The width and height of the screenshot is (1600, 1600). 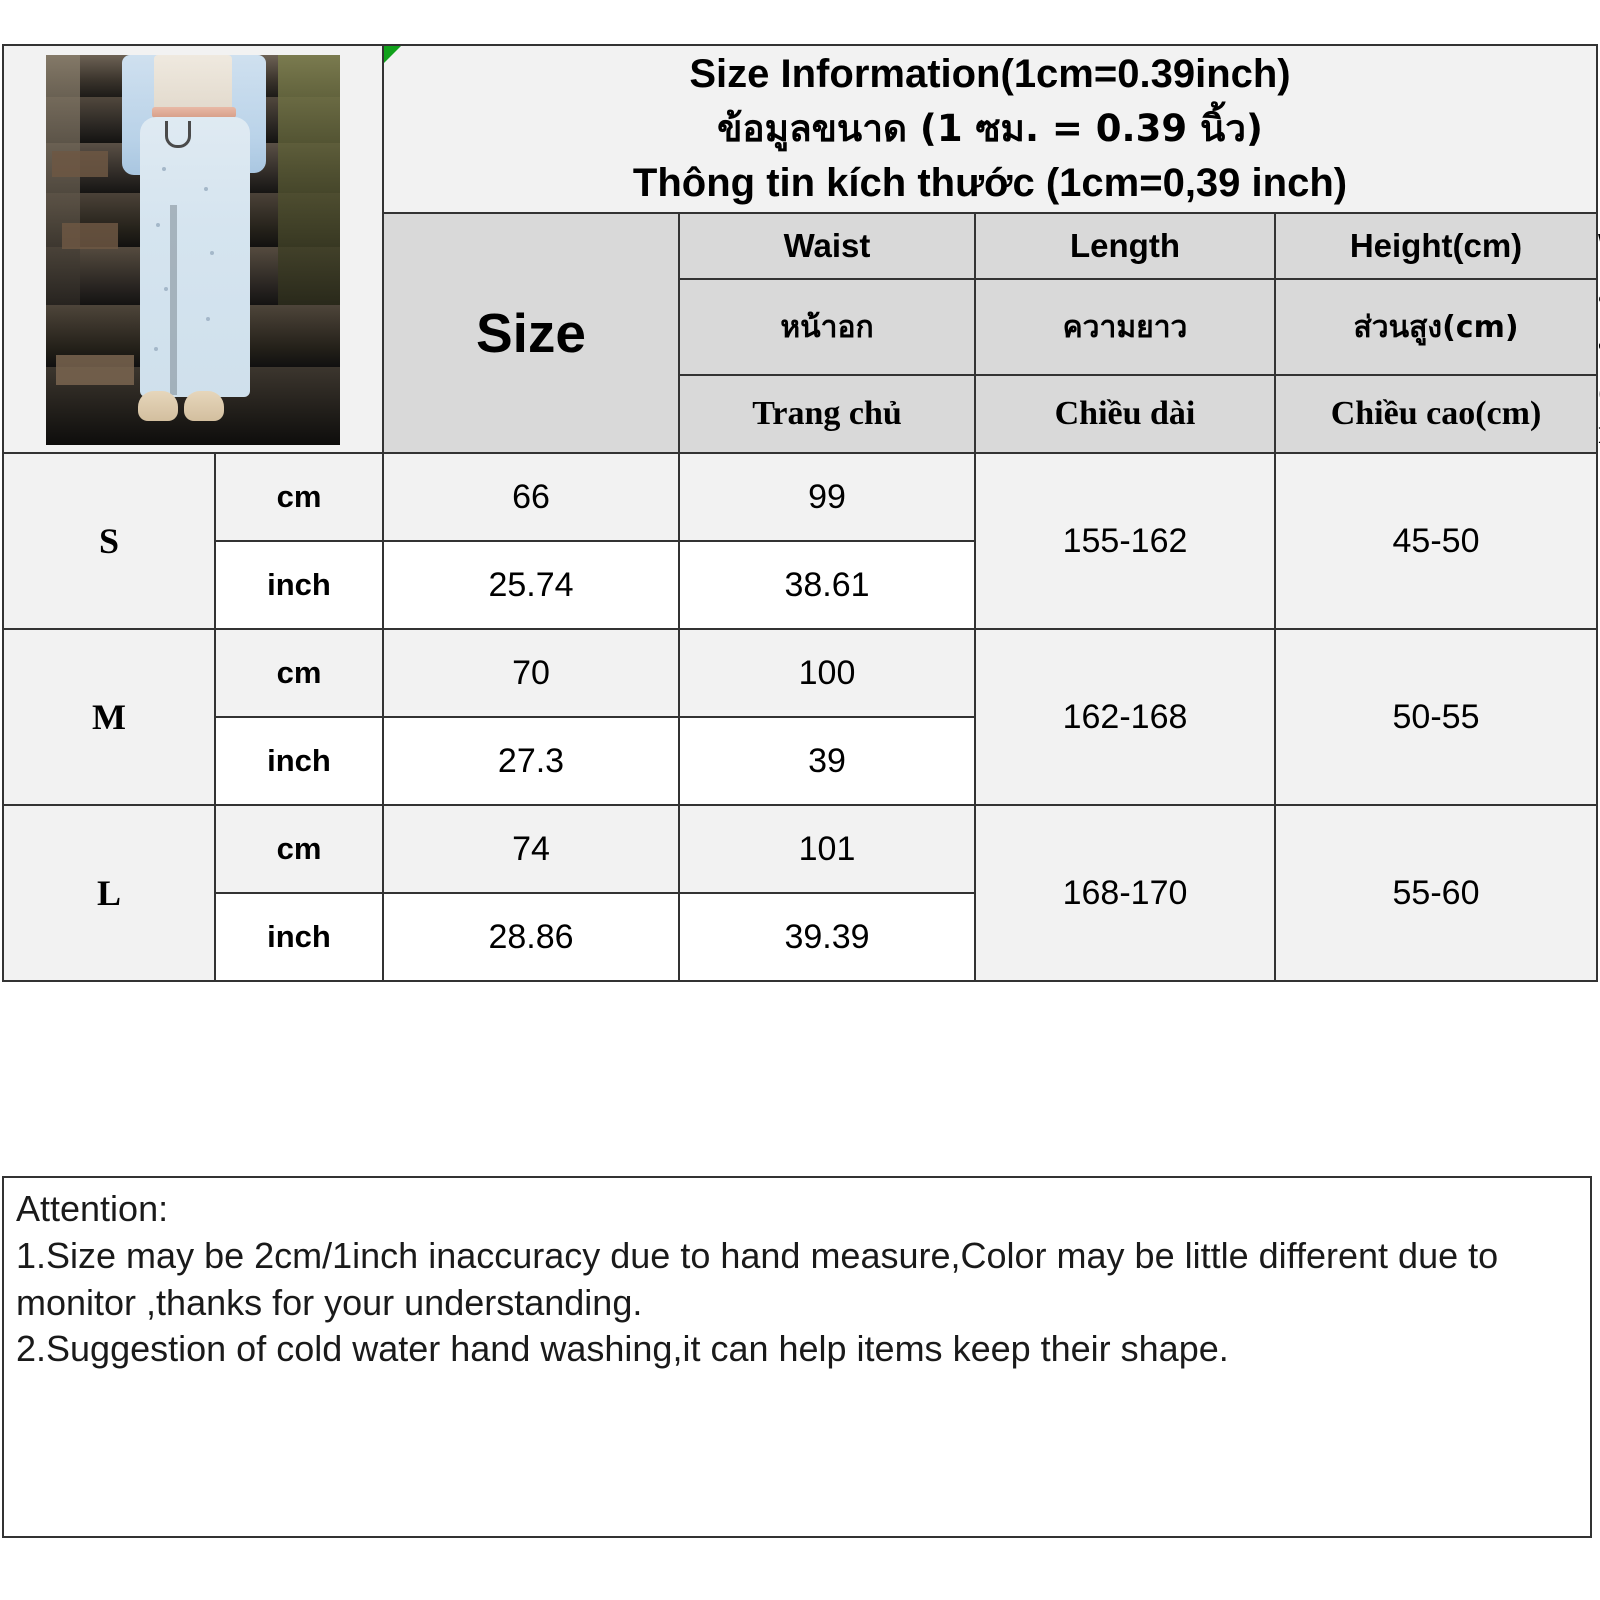 What do you see at coordinates (1436, 246) in the screenshot?
I see `column-header-height-en: Height(cm)` at bounding box center [1436, 246].